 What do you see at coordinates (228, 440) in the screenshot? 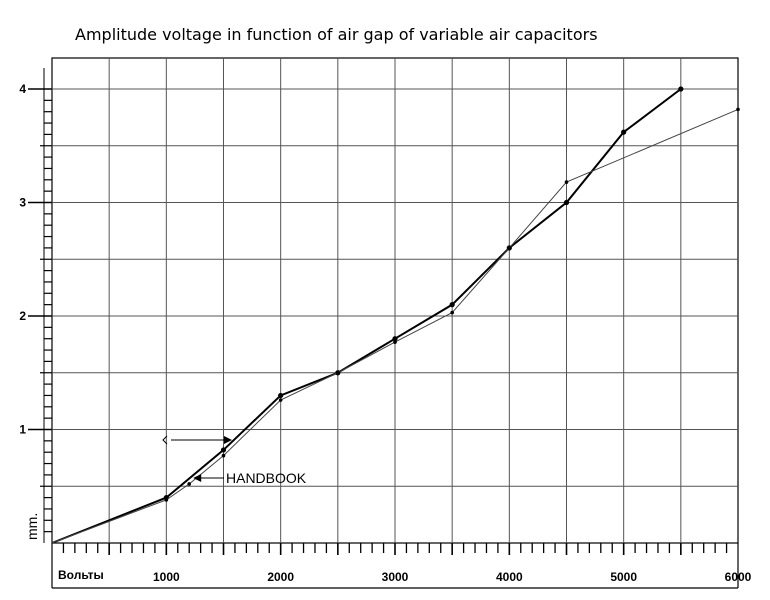
I see `upper-arrow-head` at bounding box center [228, 440].